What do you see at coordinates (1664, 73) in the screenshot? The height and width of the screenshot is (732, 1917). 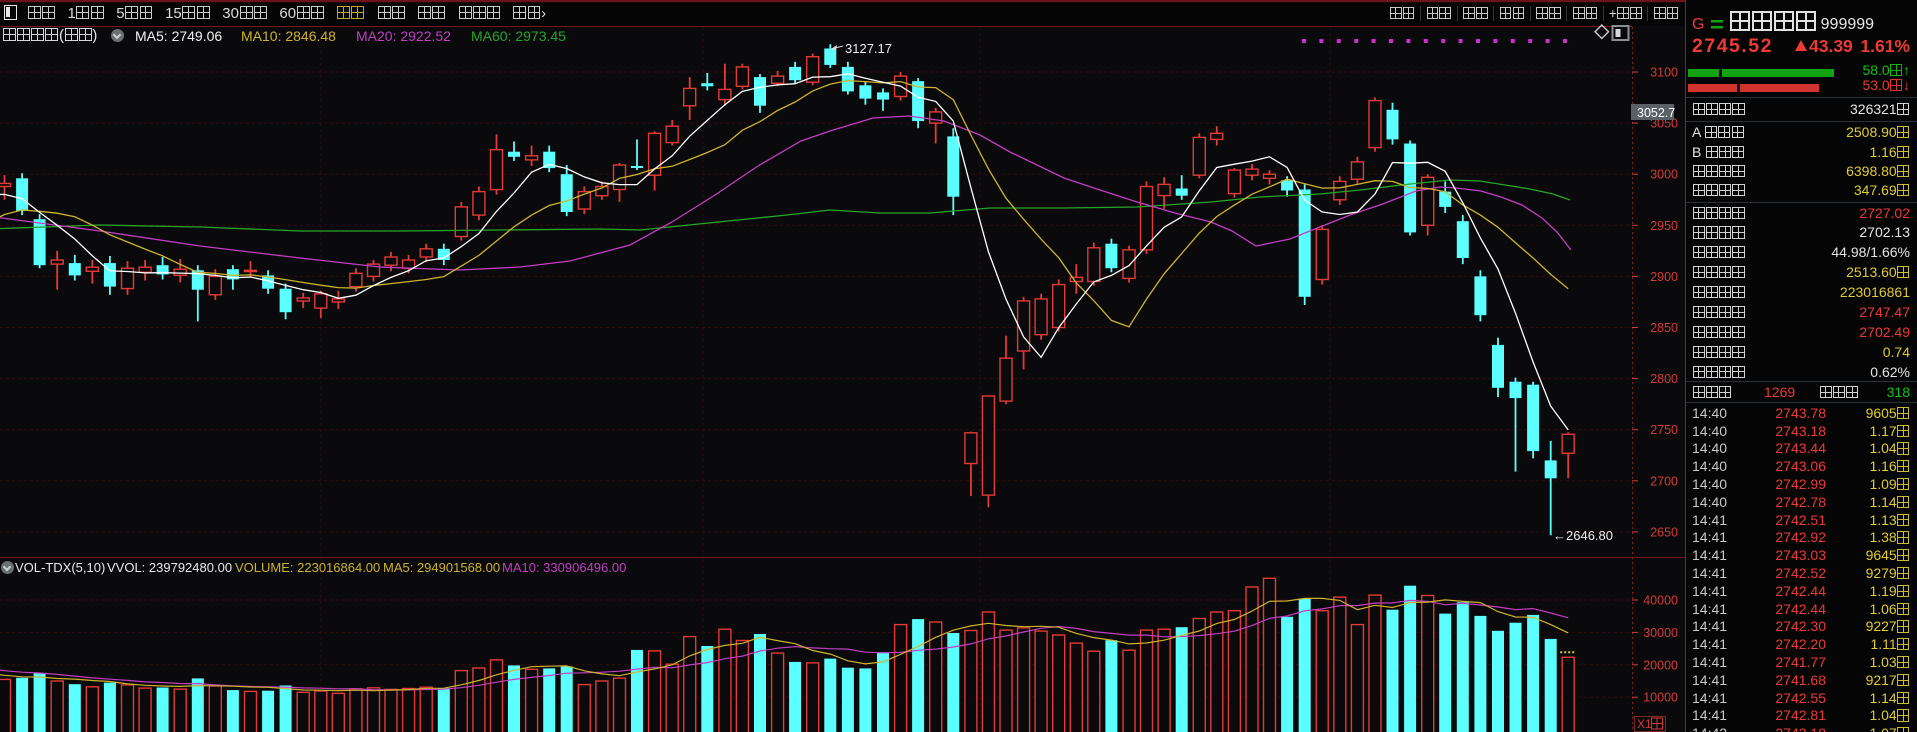 I see `svg-text: 3100` at bounding box center [1664, 73].